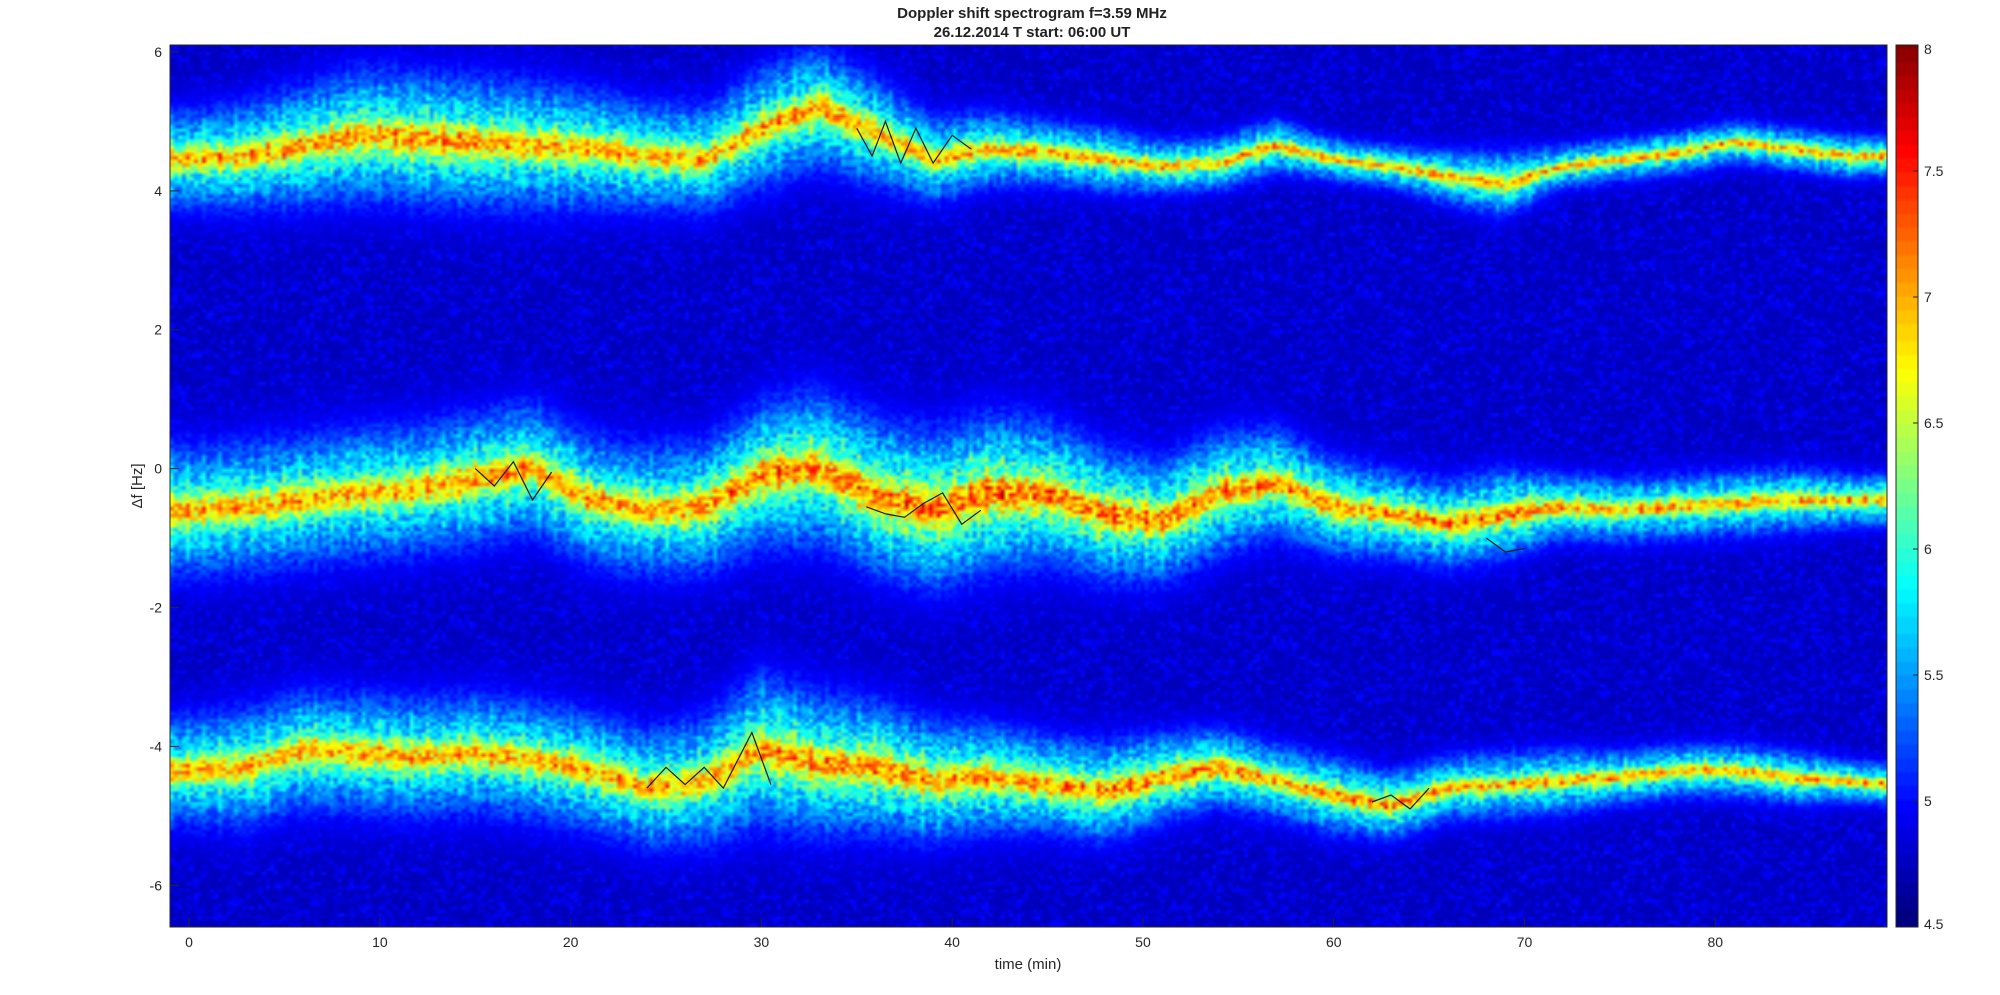  What do you see at coordinates (1716, 942) in the screenshot?
I see `x-tick-label: 80` at bounding box center [1716, 942].